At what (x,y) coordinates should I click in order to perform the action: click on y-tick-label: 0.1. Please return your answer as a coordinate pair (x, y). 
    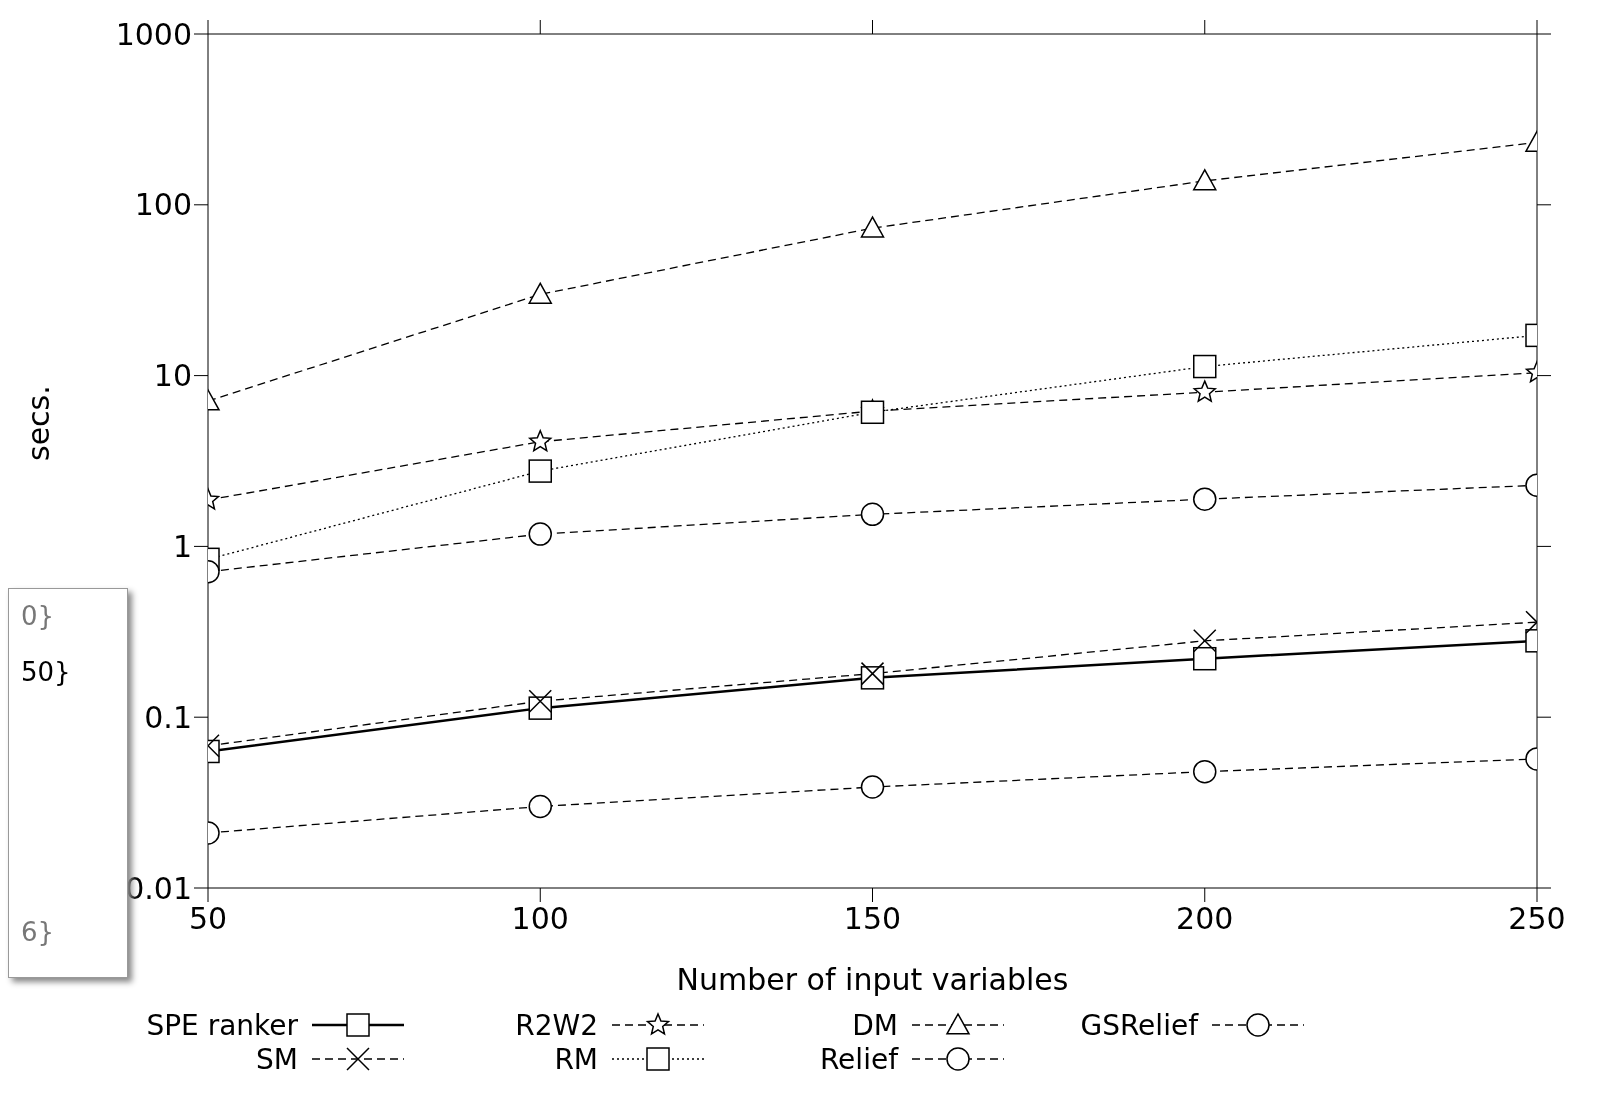
    Looking at the image, I should click on (168, 717).